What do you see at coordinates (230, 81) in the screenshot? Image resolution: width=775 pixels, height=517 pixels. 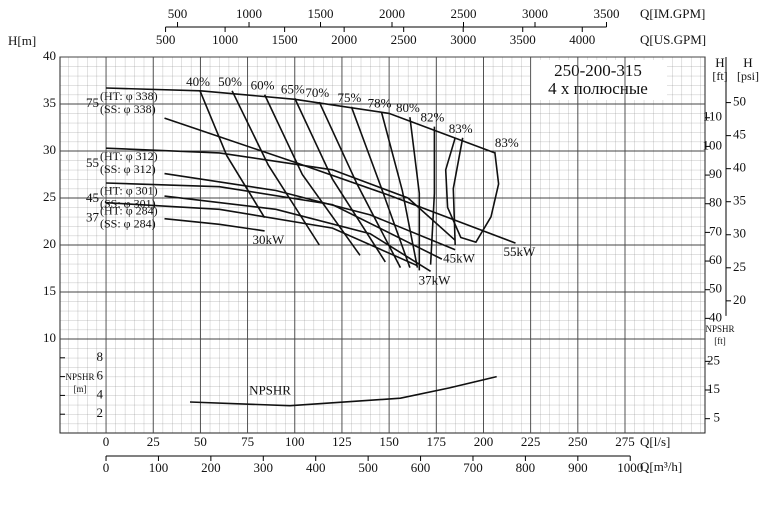 I see `efficiency-label: 50%` at bounding box center [230, 81].